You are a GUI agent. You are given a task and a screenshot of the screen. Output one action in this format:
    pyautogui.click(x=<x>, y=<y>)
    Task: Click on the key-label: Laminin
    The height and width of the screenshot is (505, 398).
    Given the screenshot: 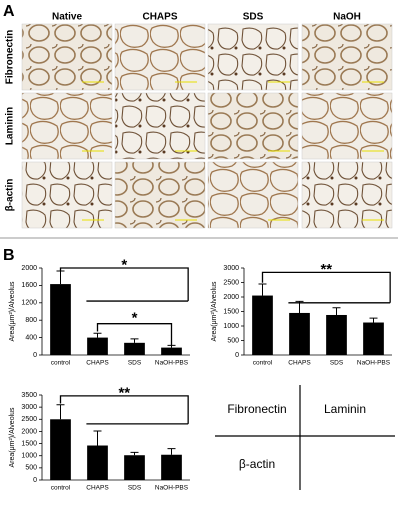 What is the action you would take?
    pyautogui.click(x=345, y=409)
    